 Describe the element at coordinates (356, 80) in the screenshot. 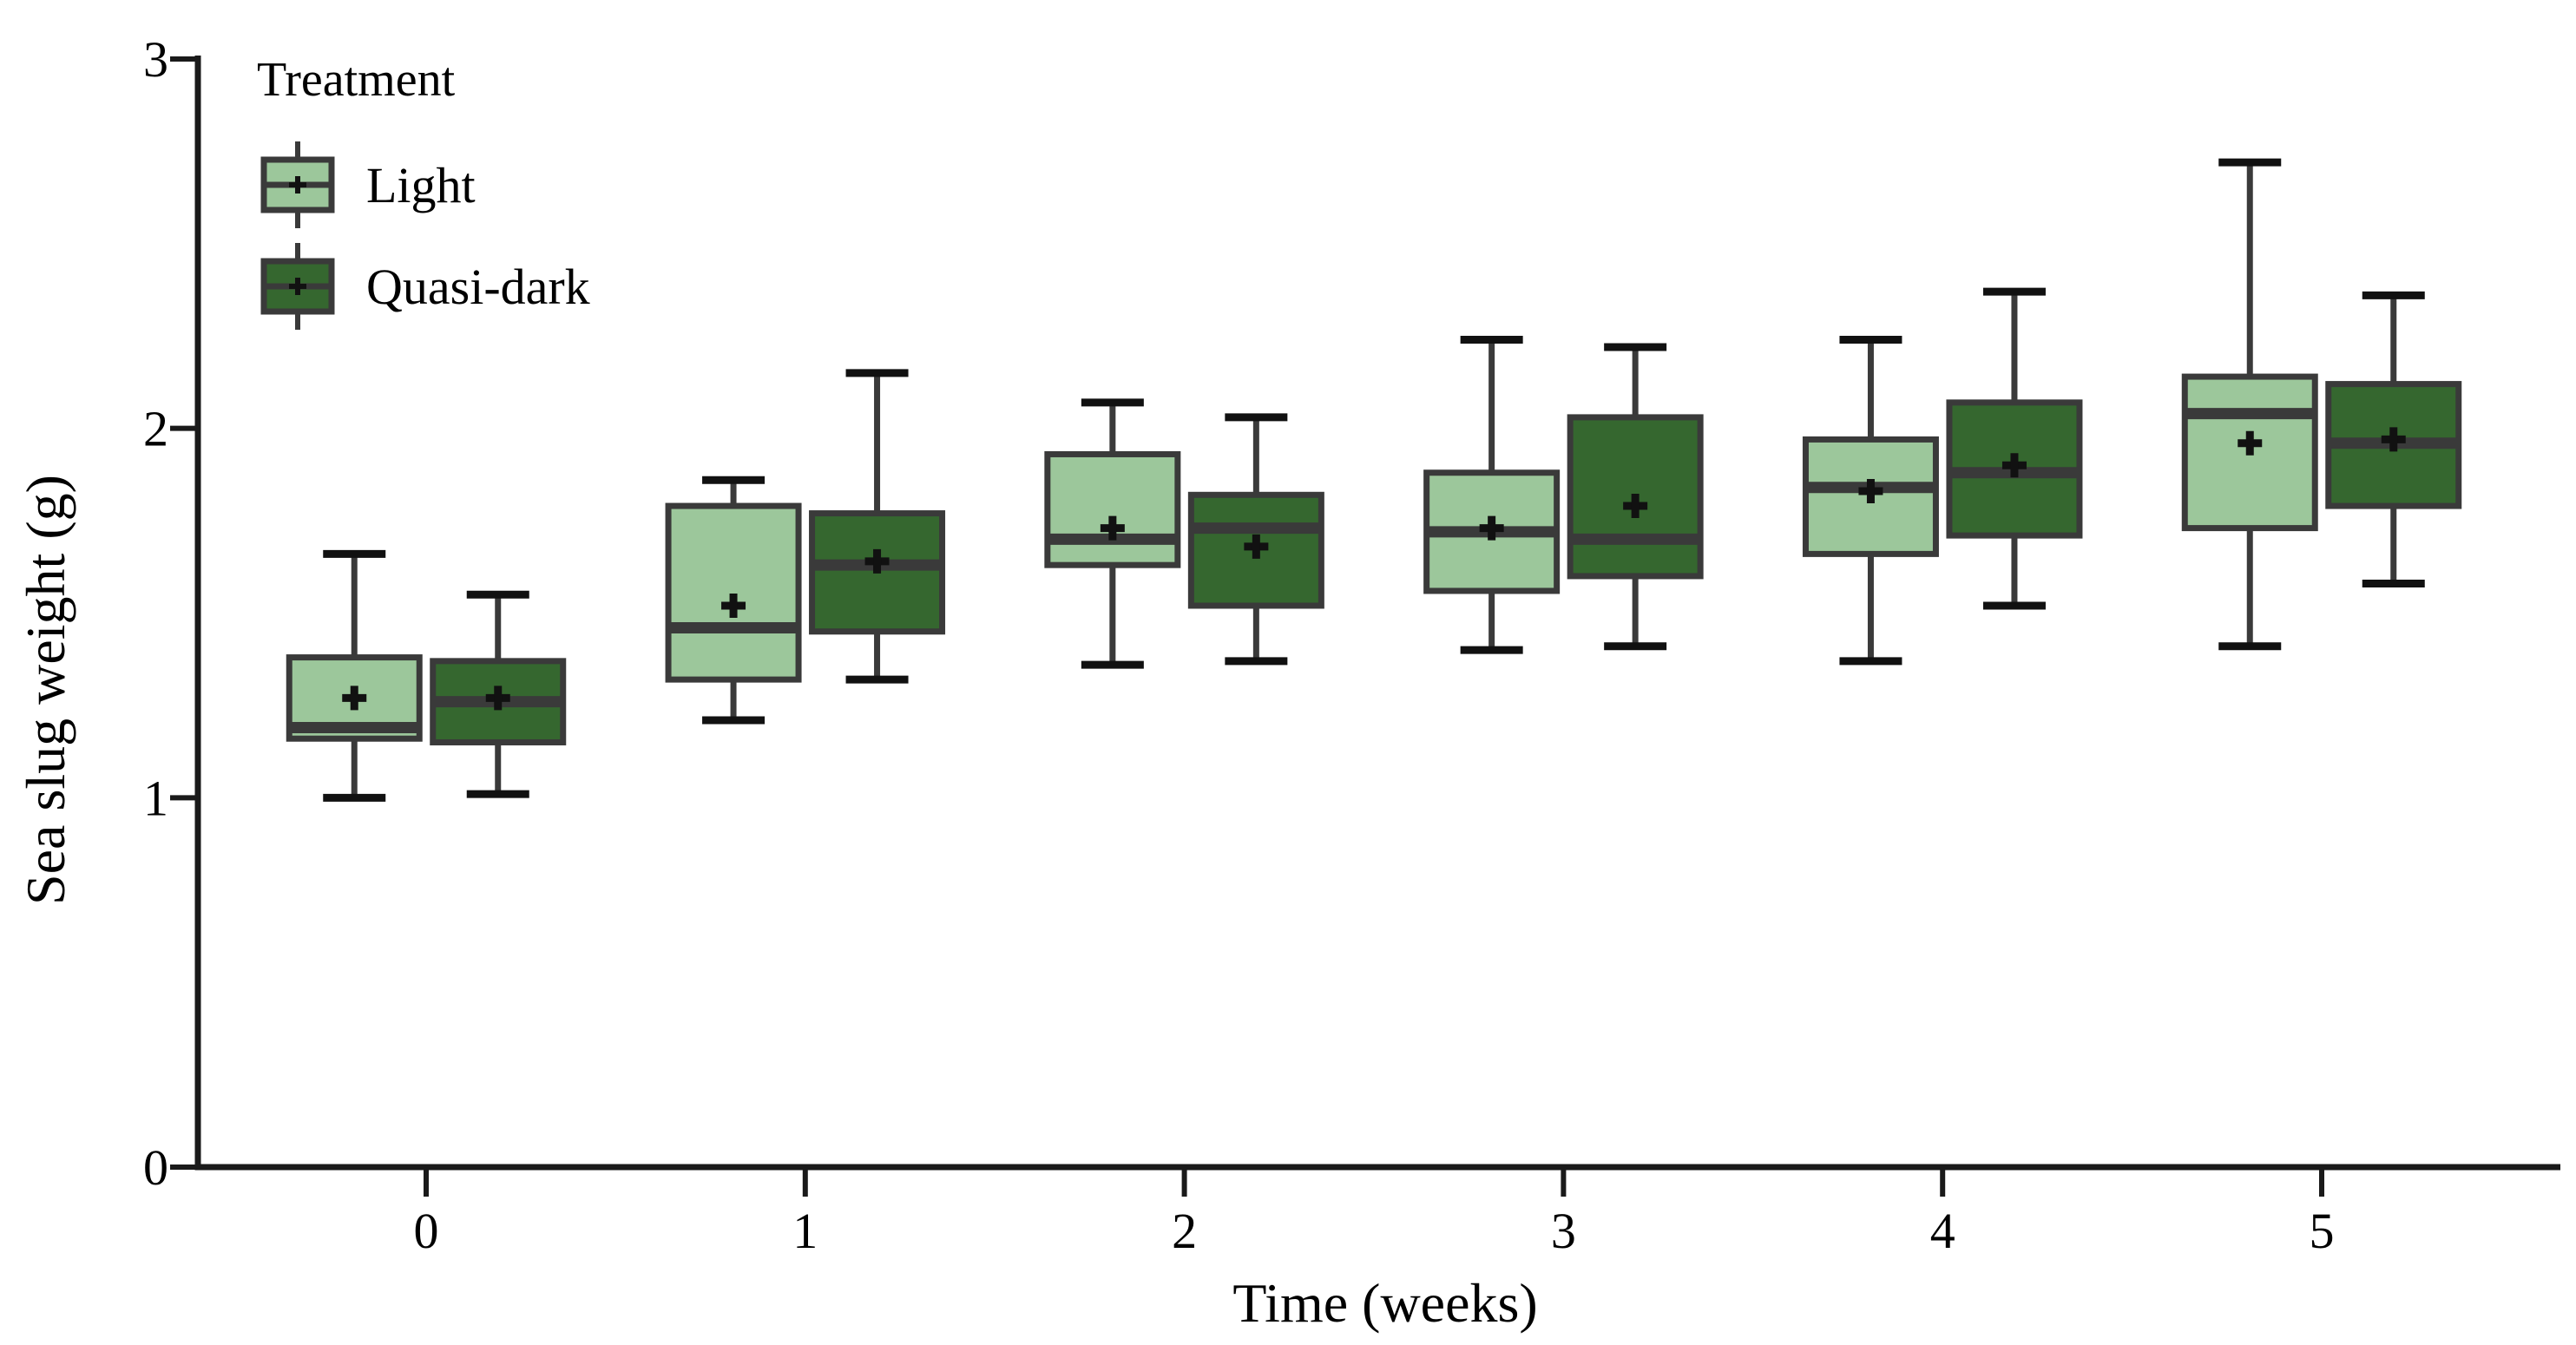

I see `legend-title: Treatment` at that location.